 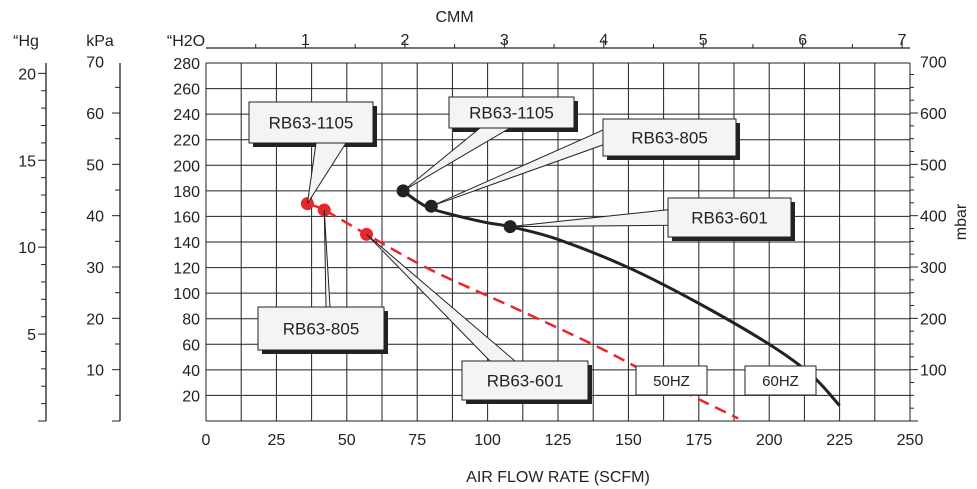 What do you see at coordinates (961, 221) in the screenshot?
I see `mbar-axis-label: mbar` at bounding box center [961, 221].